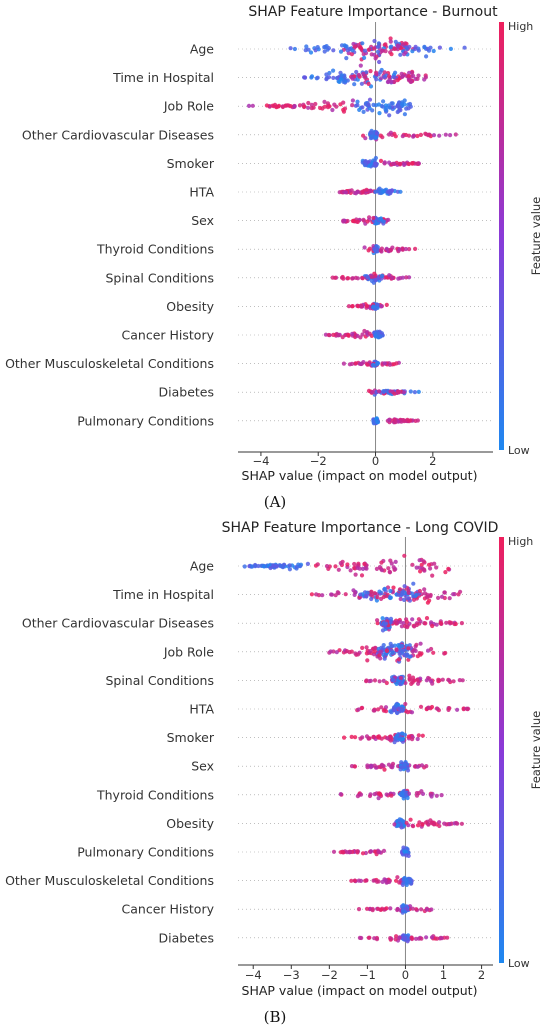  Describe the element at coordinates (202, 566) in the screenshot. I see `feature-label: Age` at that location.